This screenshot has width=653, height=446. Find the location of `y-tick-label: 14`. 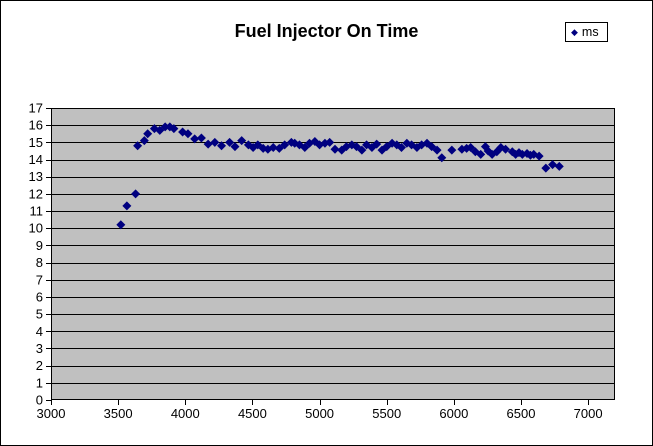

y-tick-label: 14 is located at coordinates (36, 159).